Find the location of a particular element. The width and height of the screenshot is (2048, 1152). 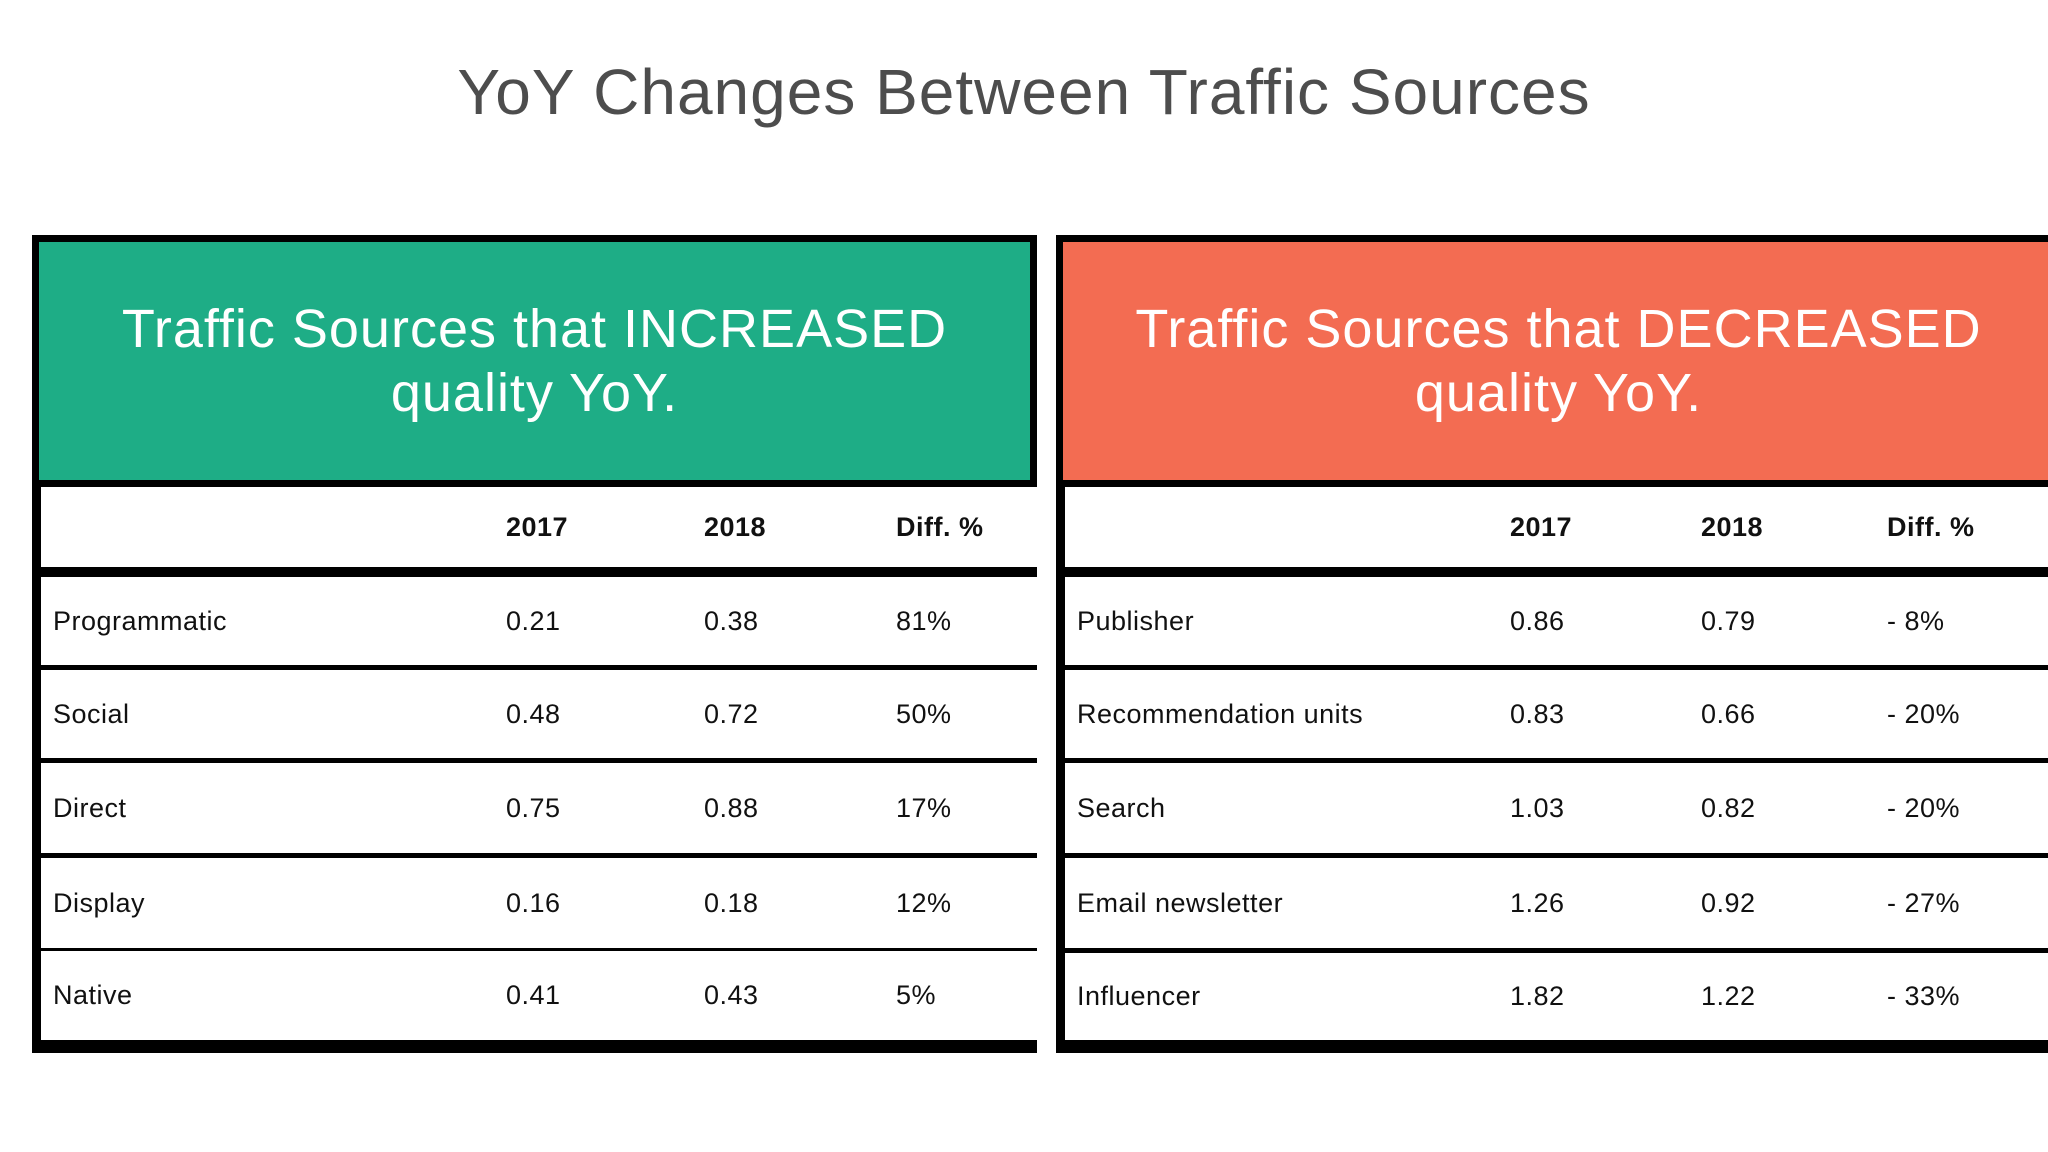

row-diff-value: - 33% is located at coordinates (1924, 996).